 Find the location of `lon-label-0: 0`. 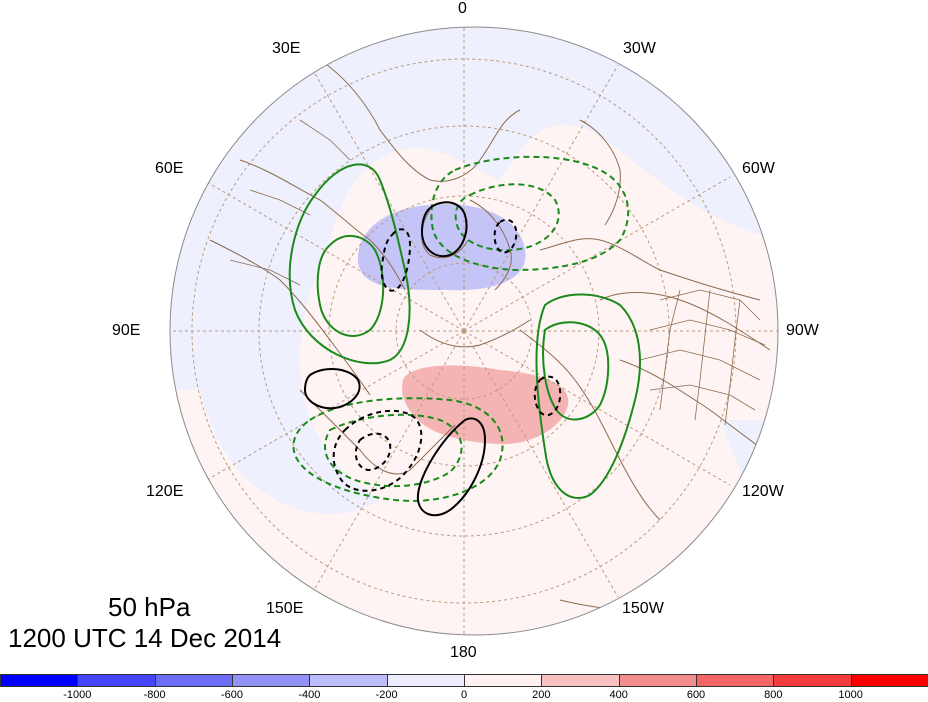

lon-label-0: 0 is located at coordinates (462, 8).